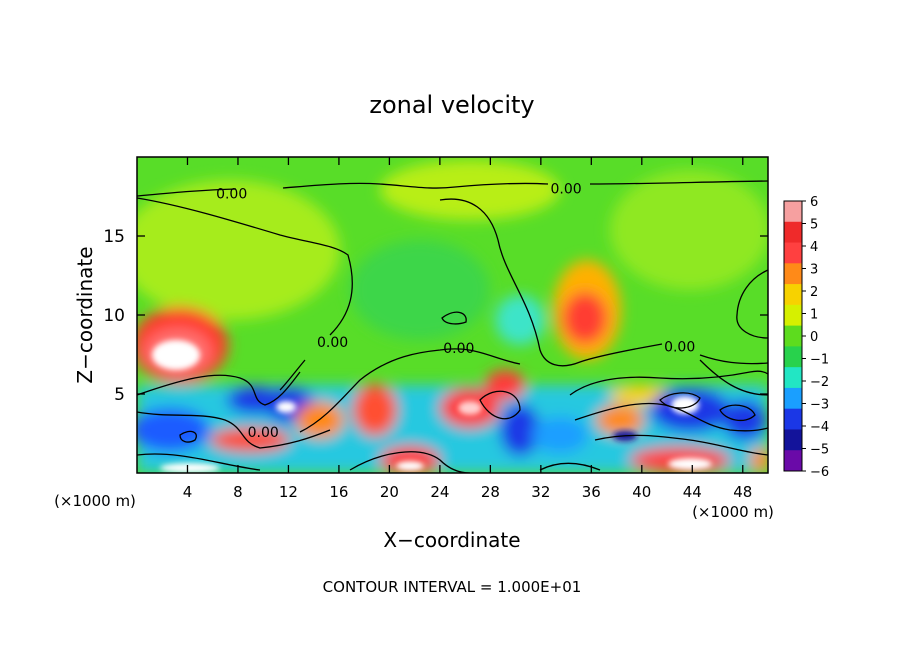  I want to click on contour-interval-note: CONTOUR INTERVAL = 1.000E+01, so click(452, 587).